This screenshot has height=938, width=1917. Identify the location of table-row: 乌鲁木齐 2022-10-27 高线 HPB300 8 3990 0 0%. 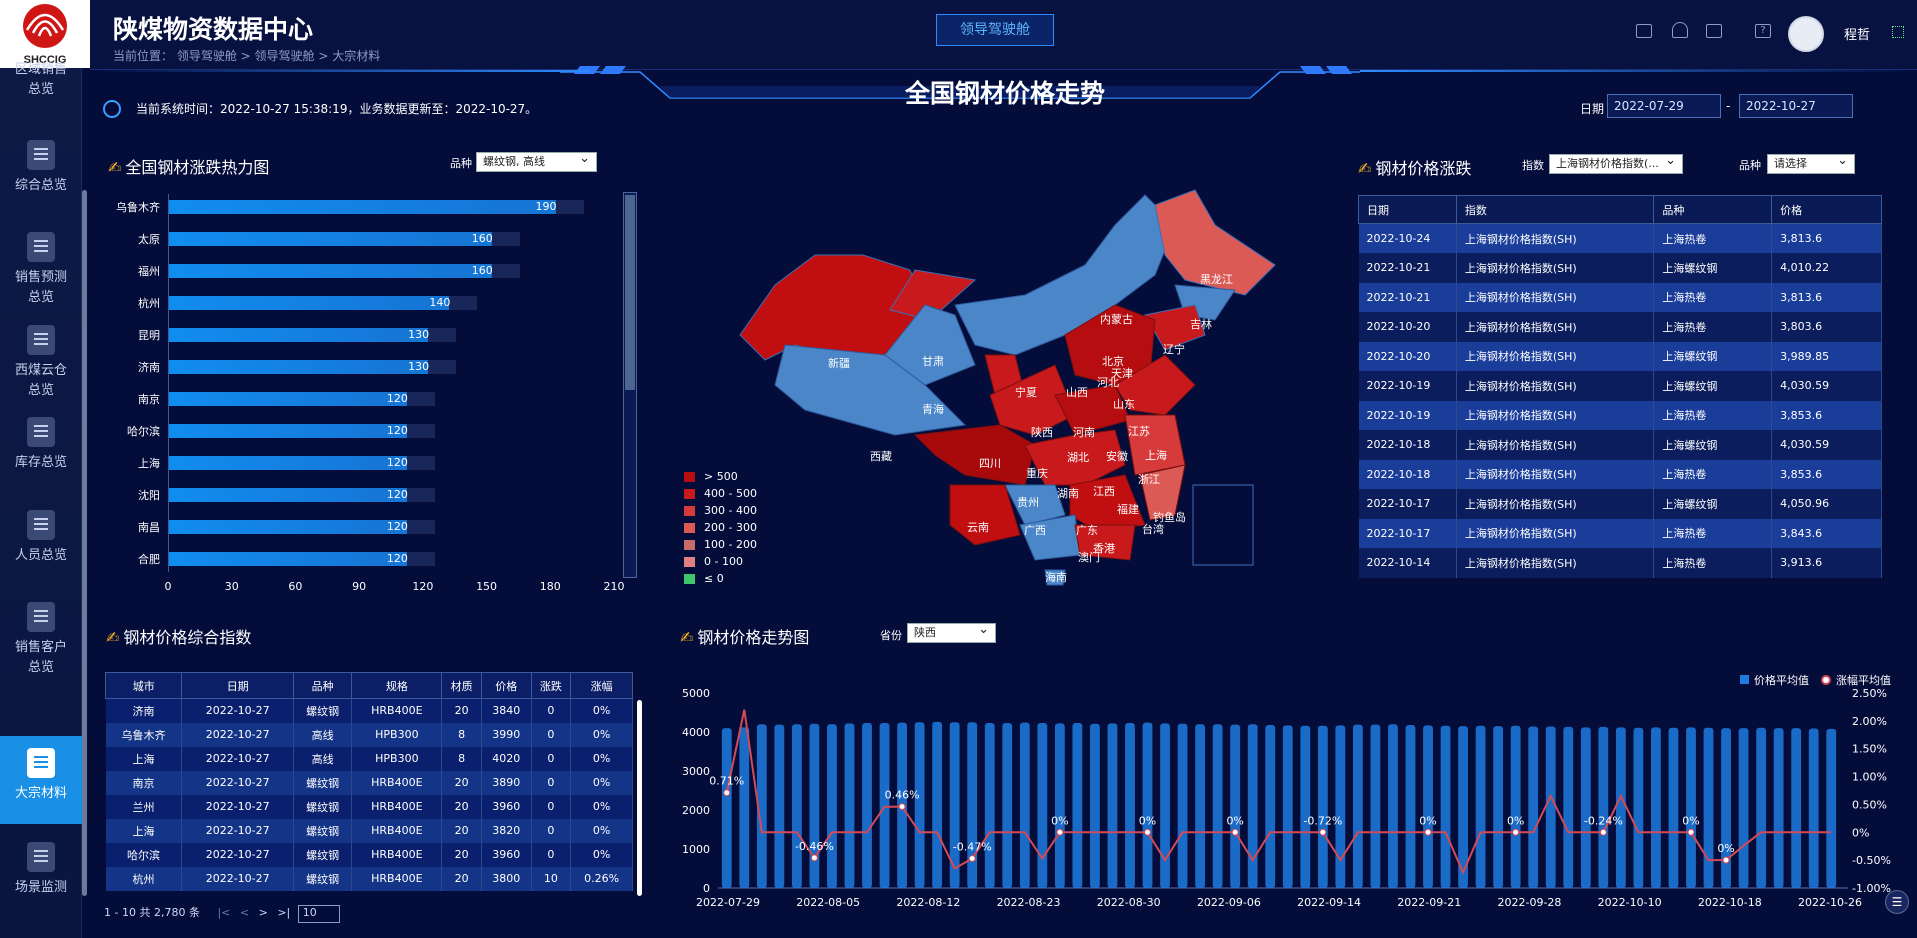
(369, 734).